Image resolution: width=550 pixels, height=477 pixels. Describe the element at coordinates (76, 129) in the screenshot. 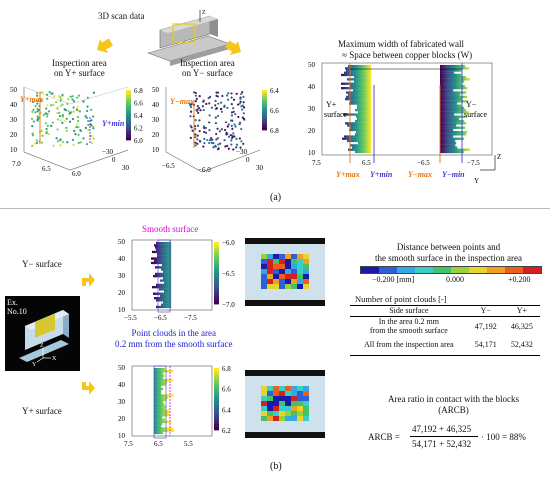

I see `axis-frame` at that location.